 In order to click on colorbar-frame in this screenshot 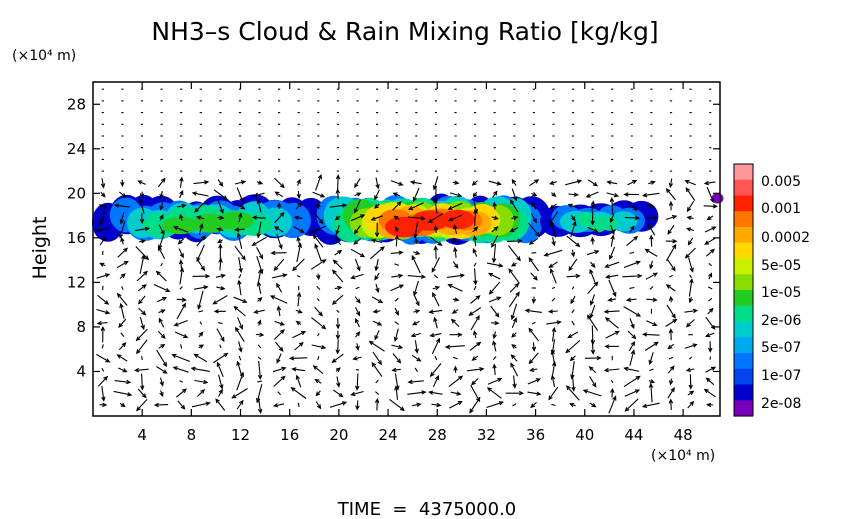, I will do `click(743, 290)`.